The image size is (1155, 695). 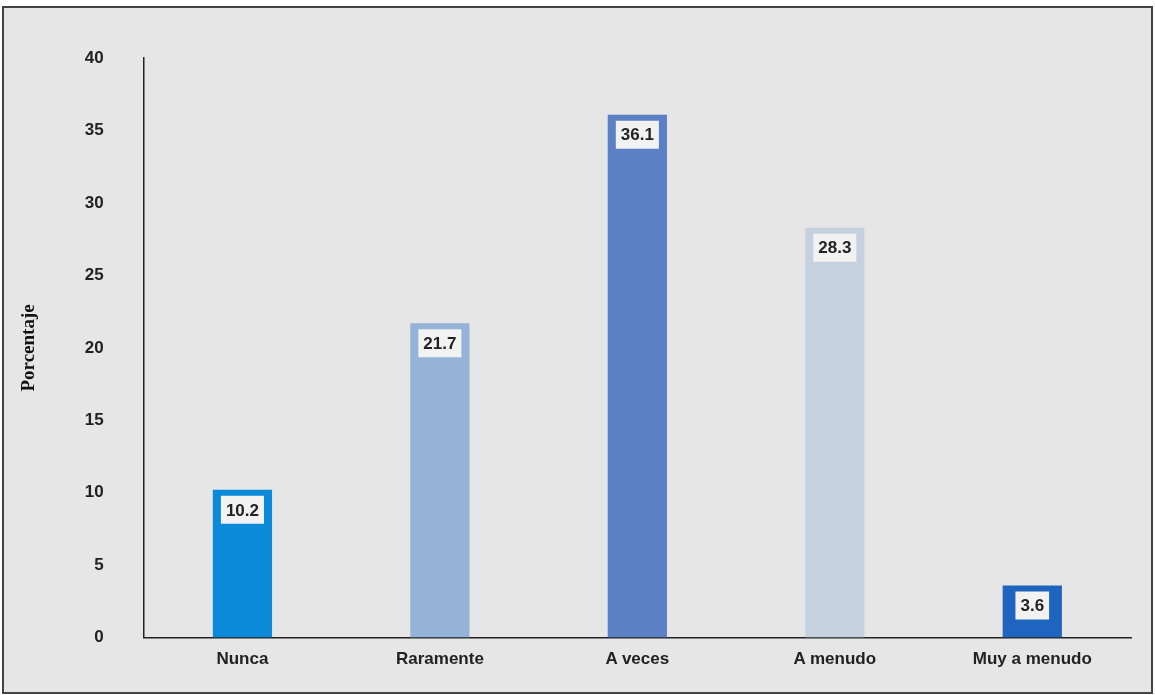 I want to click on y-tick-label: 40, so click(x=94, y=57).